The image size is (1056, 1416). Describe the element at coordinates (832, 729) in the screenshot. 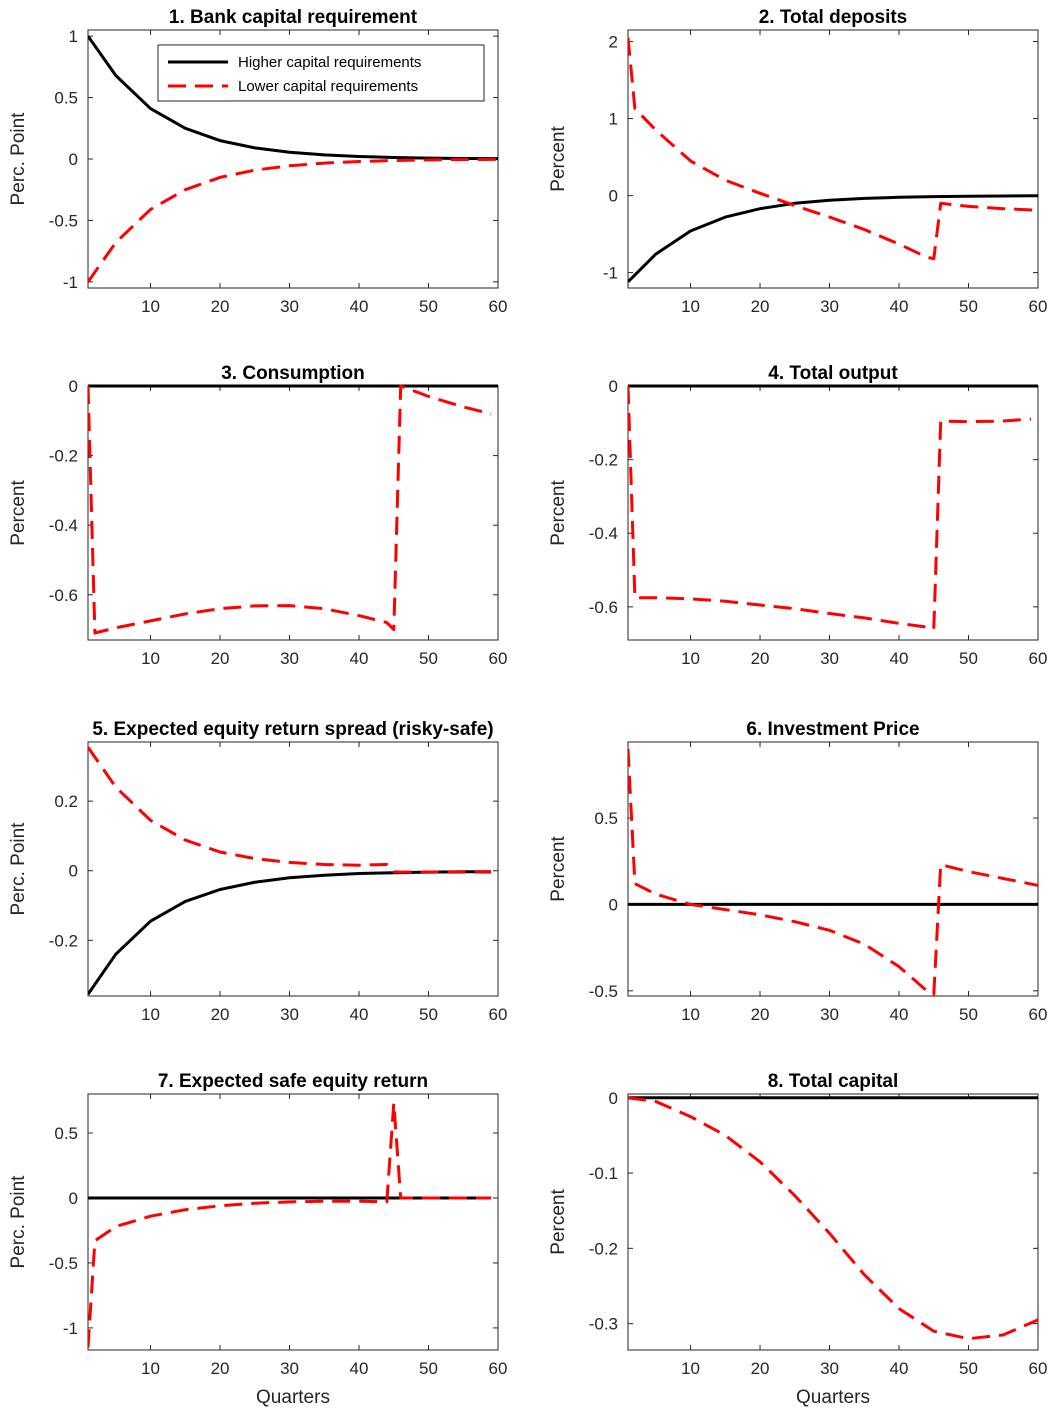

I see `panel-title: 6. Investment Price` at that location.